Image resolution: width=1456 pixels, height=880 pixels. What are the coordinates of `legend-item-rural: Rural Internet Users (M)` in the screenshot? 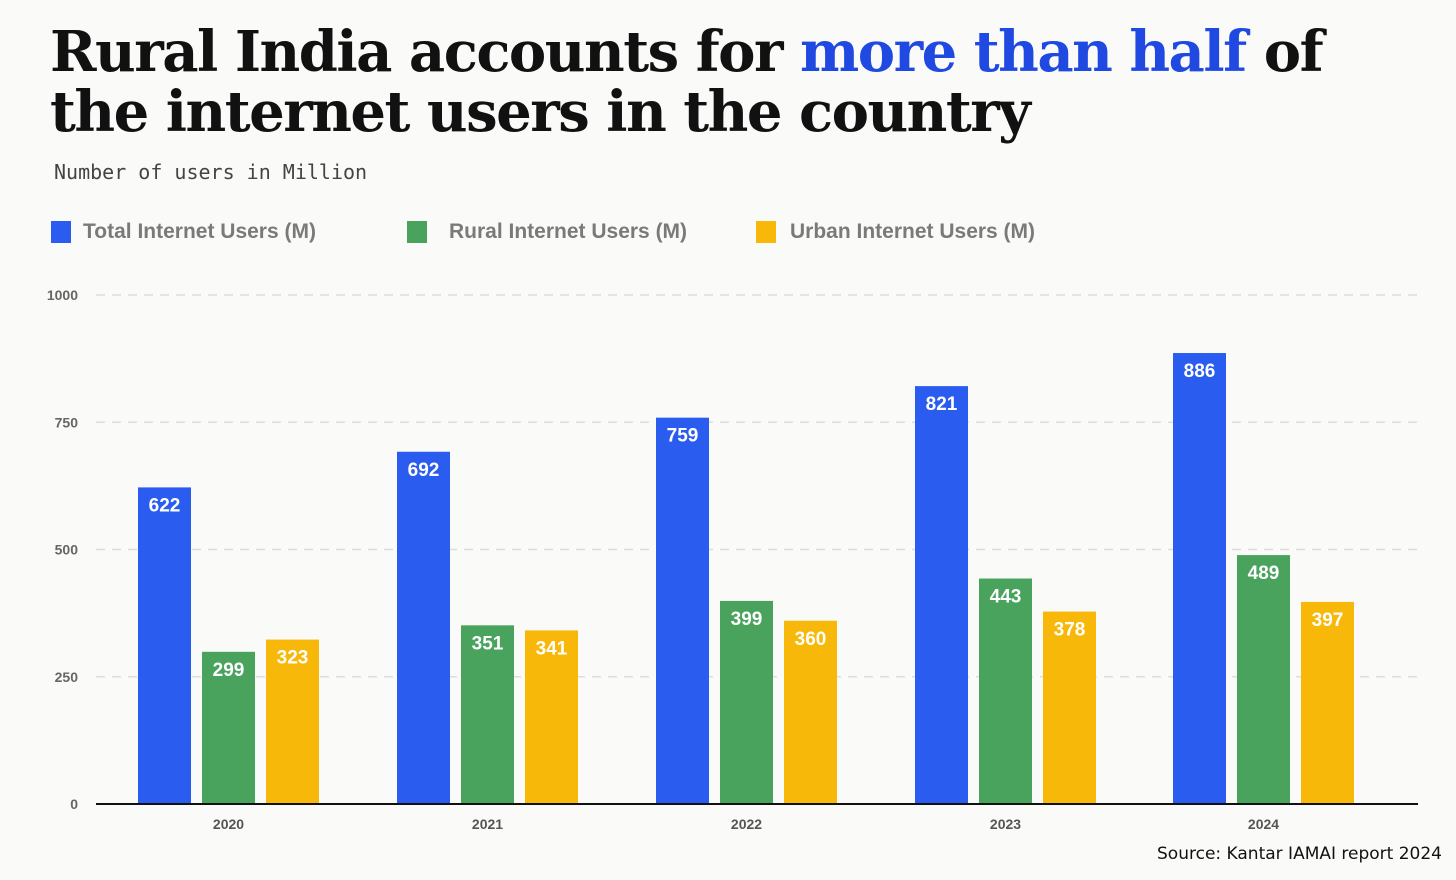 It's located at (547, 232).